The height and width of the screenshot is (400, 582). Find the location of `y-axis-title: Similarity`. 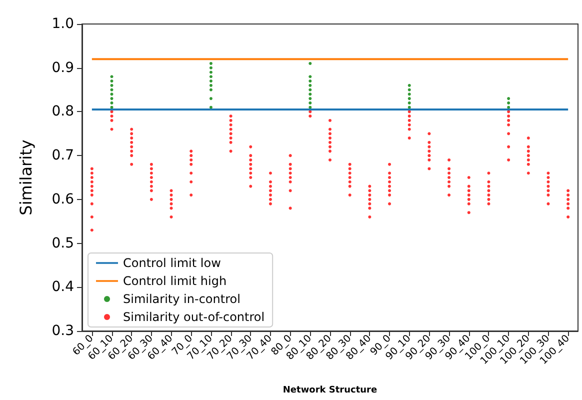

y-axis-title: Similarity is located at coordinates (26, 178).